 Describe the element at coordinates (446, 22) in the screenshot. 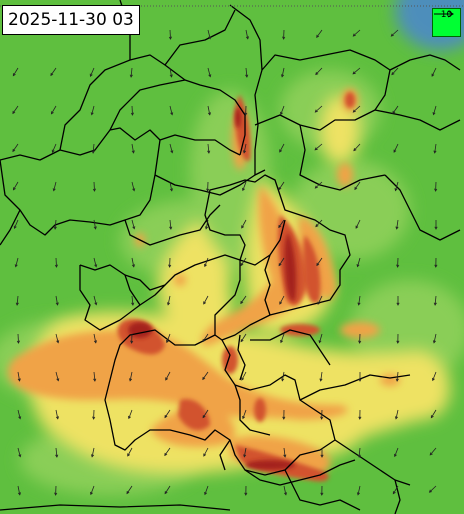

I see `wind-reference-legend: 10` at that location.